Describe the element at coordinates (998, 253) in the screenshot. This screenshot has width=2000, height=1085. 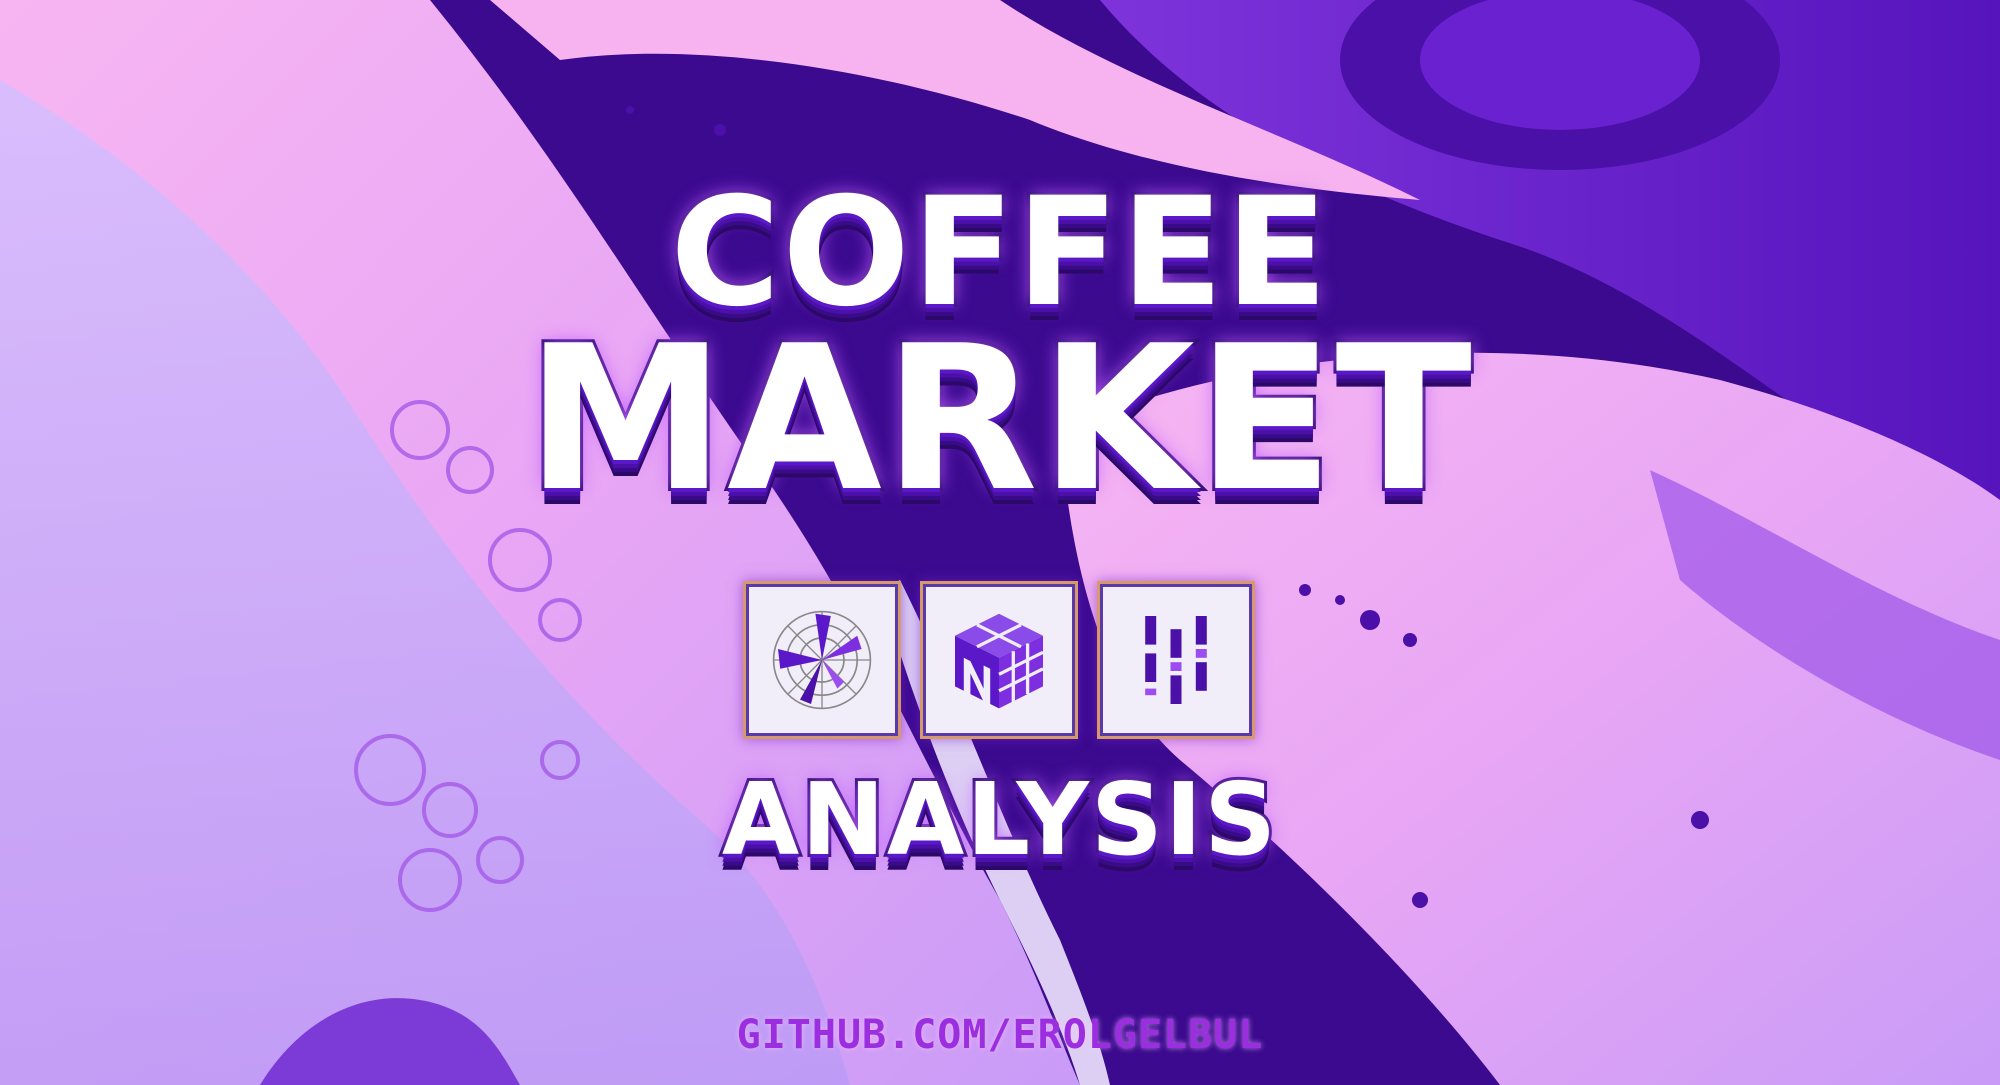
I see `title-coffee: COFFEE` at that location.